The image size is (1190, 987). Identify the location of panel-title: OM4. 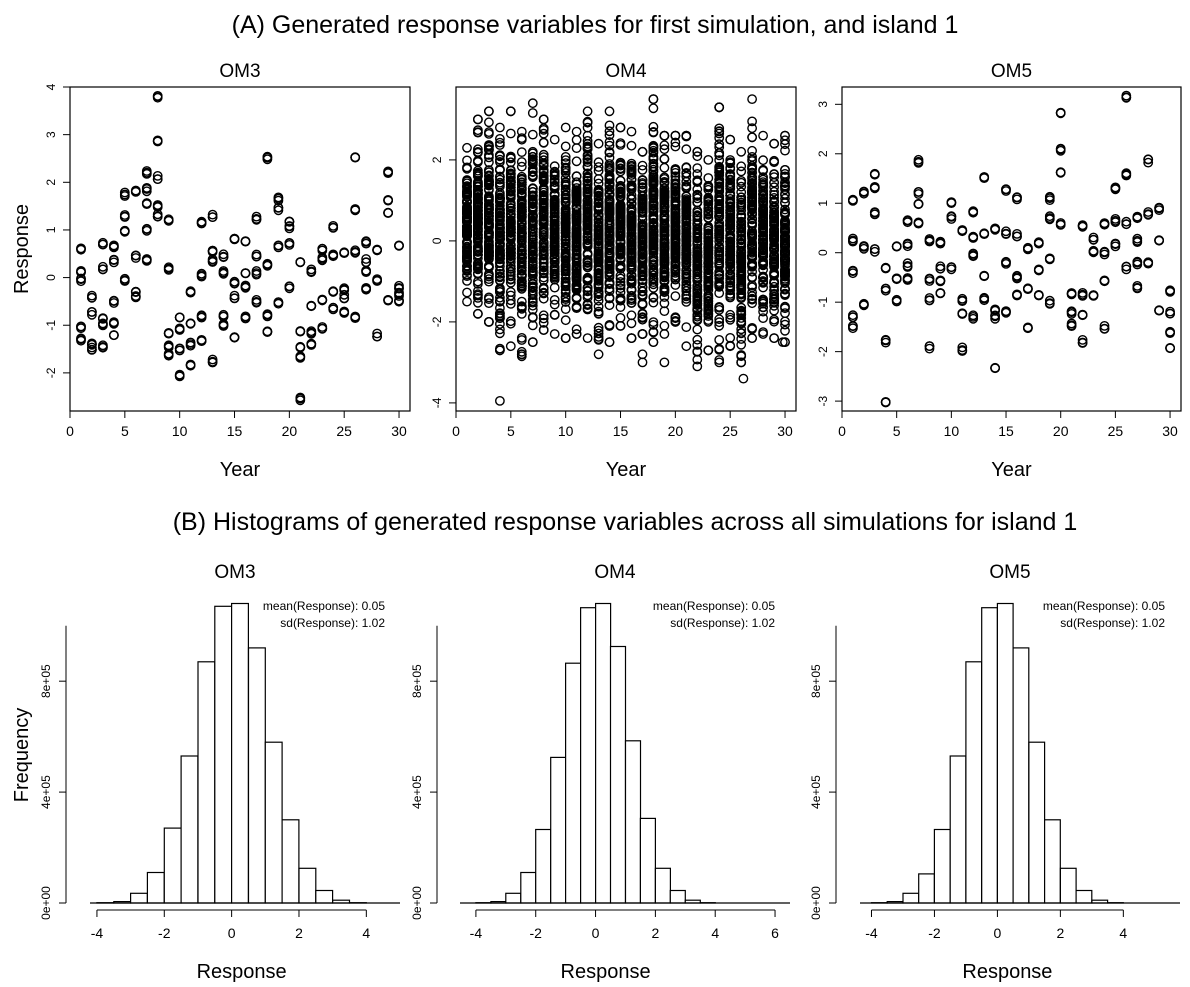
(615, 572).